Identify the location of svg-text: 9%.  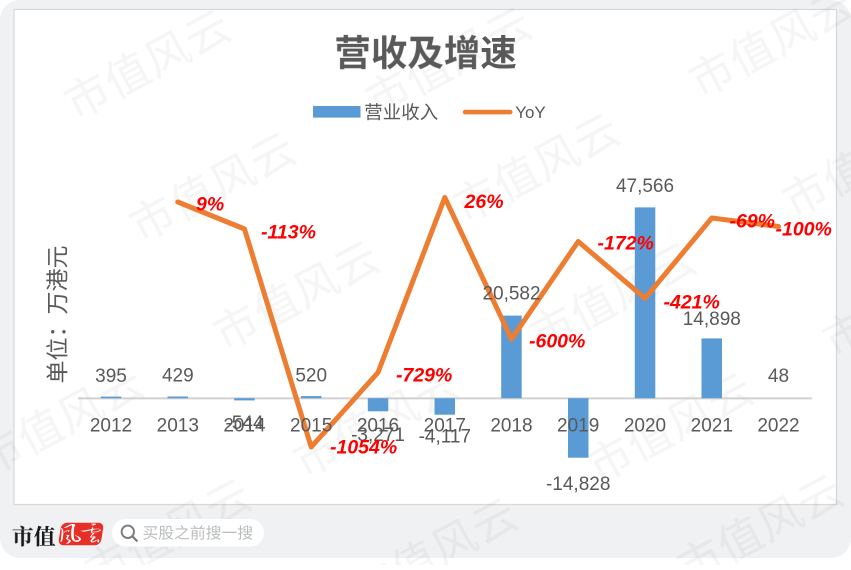
(210, 205).